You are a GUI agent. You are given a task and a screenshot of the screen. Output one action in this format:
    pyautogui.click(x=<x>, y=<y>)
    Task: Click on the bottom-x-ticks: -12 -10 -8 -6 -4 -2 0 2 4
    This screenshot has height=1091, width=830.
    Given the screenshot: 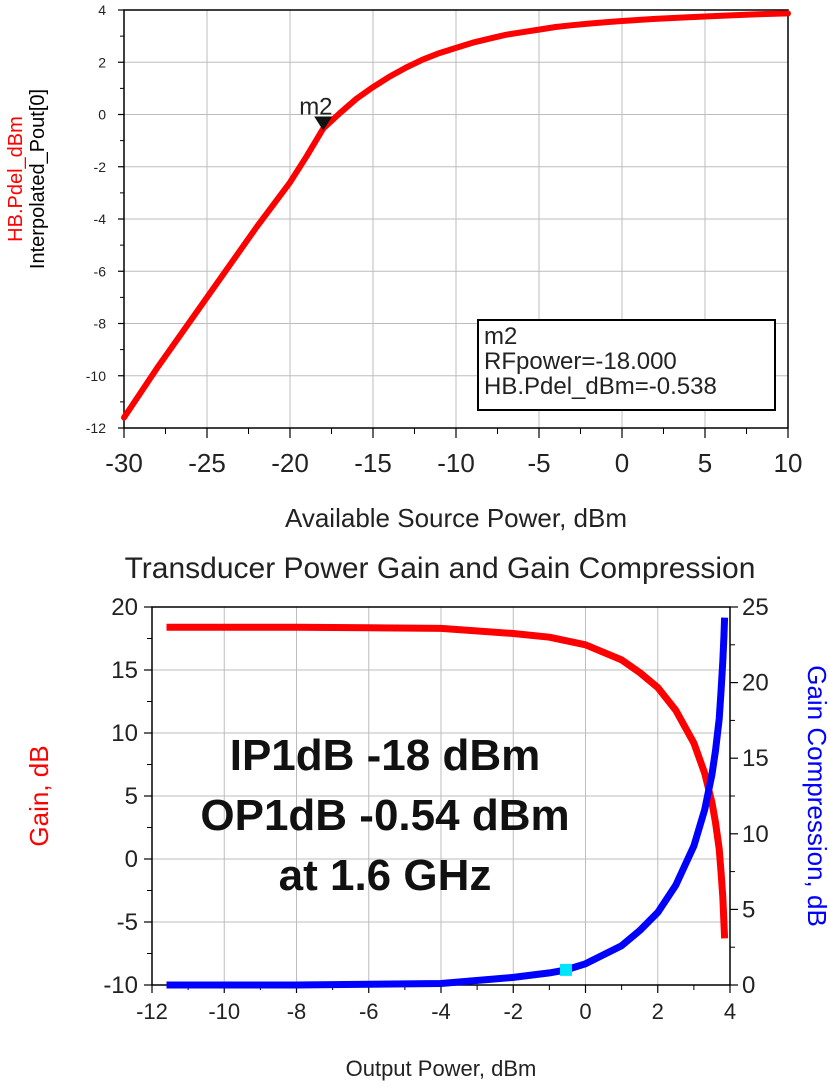 What is the action you would take?
    pyautogui.click(x=436, y=1004)
    